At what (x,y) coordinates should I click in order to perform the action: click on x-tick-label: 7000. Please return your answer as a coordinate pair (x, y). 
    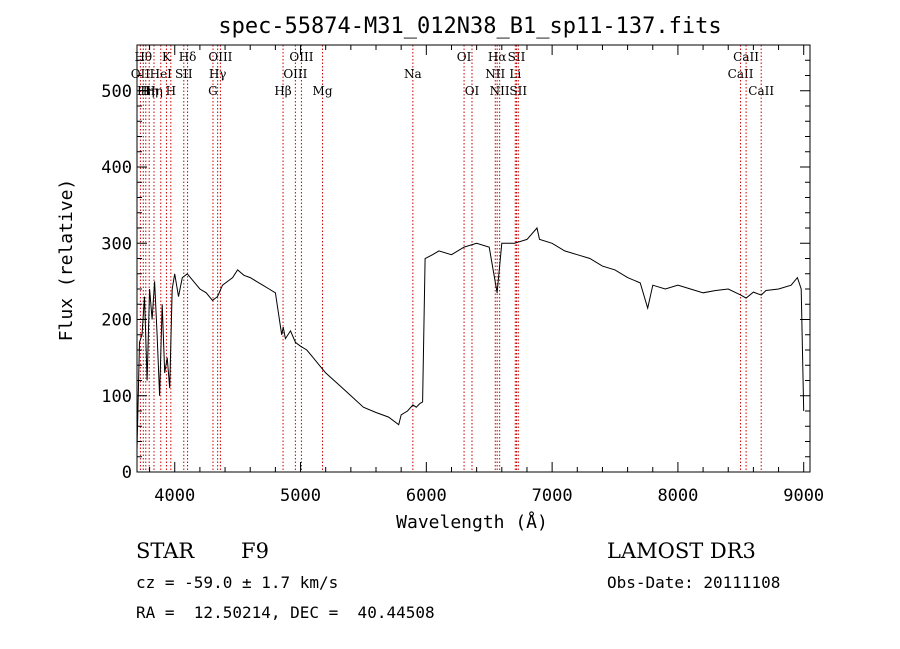
    Looking at the image, I should click on (552, 496).